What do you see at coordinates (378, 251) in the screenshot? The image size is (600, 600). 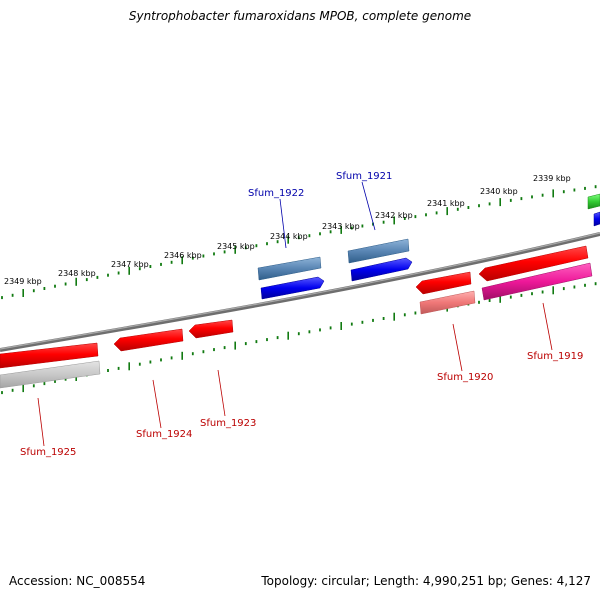 I see `gene-arrow-sfum-1921-upper` at bounding box center [378, 251].